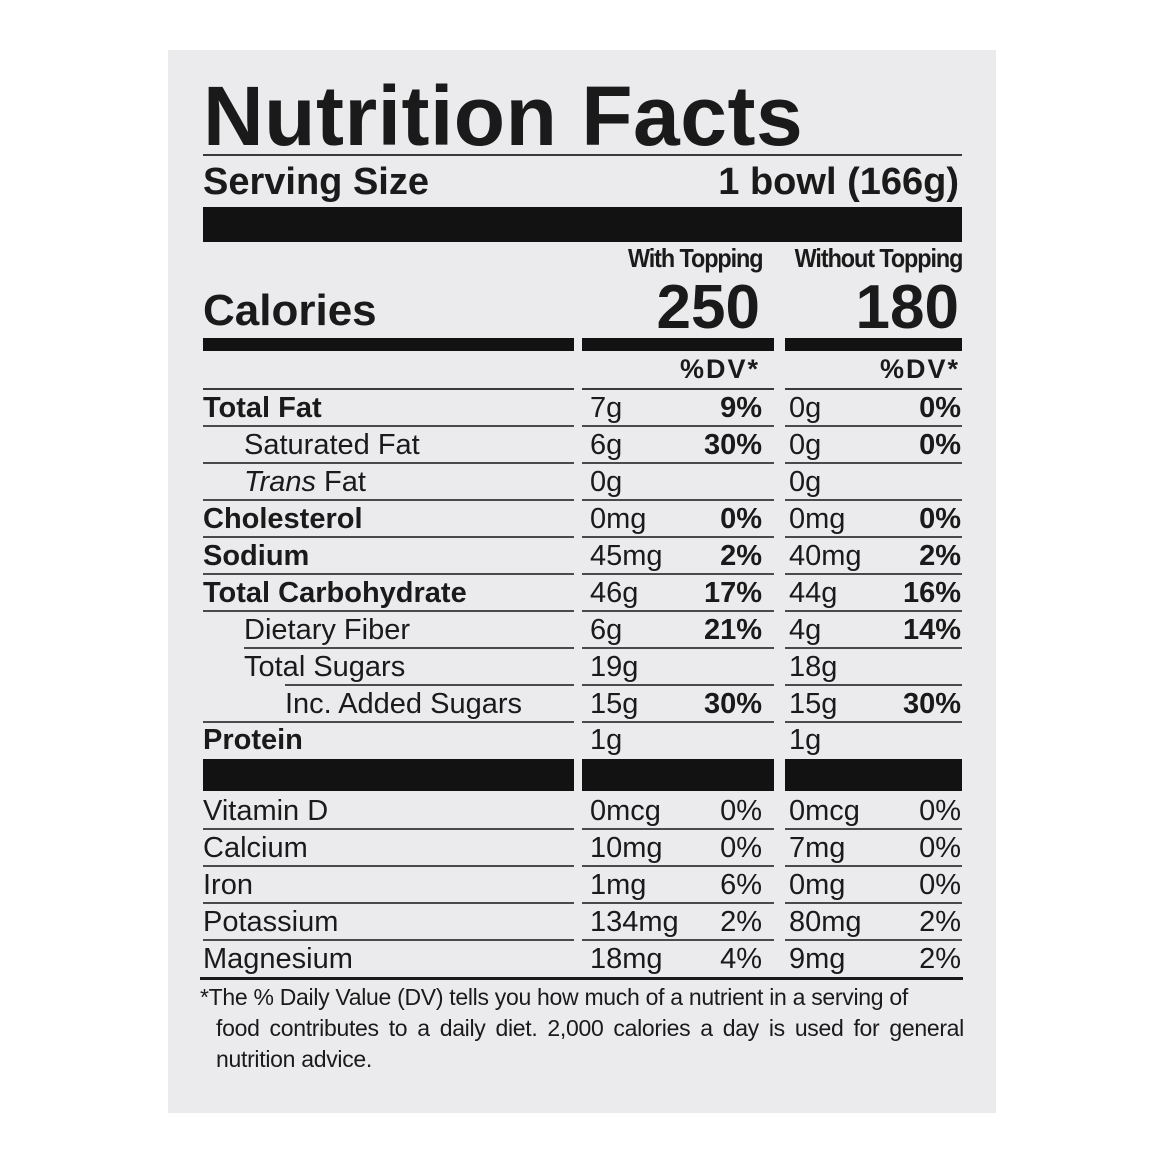 This screenshot has width=1163, height=1163. What do you see at coordinates (817, 848) in the screenshot?
I see `amount-without: 7mg` at bounding box center [817, 848].